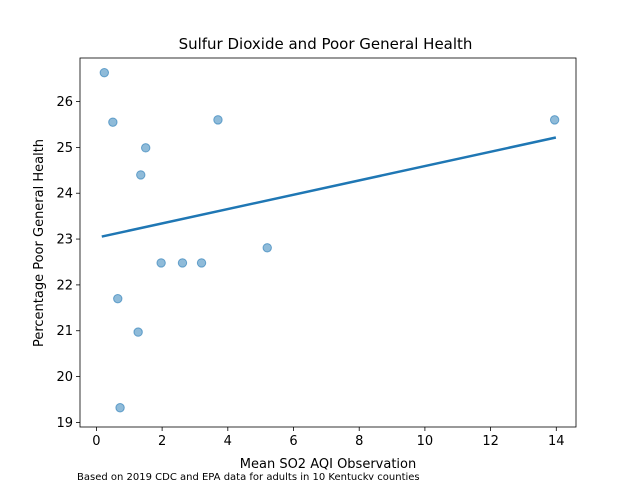 This screenshot has width=640, height=480. What do you see at coordinates (490, 441) in the screenshot?
I see `x-tick-label: 12` at bounding box center [490, 441].